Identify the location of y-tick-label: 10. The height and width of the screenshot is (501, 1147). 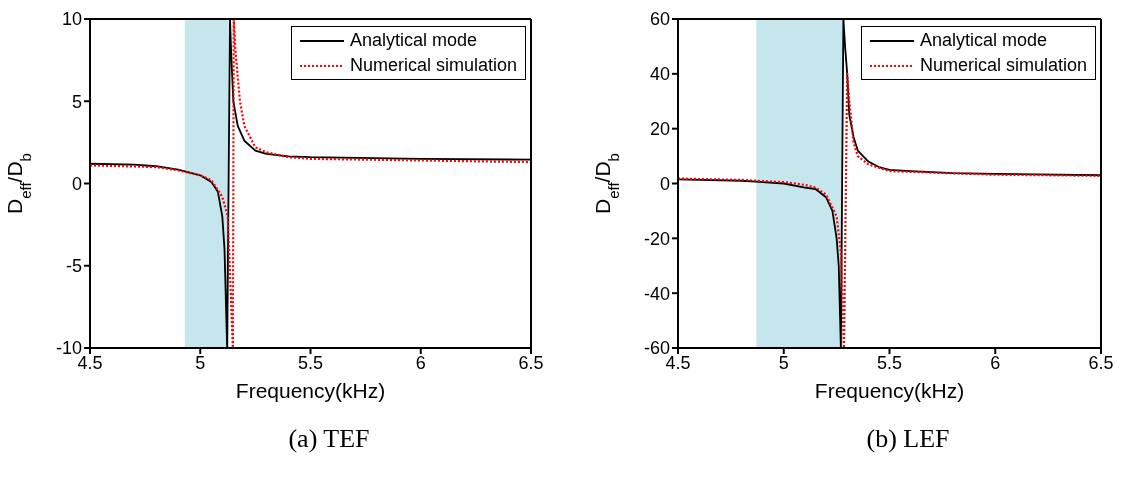
(71, 19).